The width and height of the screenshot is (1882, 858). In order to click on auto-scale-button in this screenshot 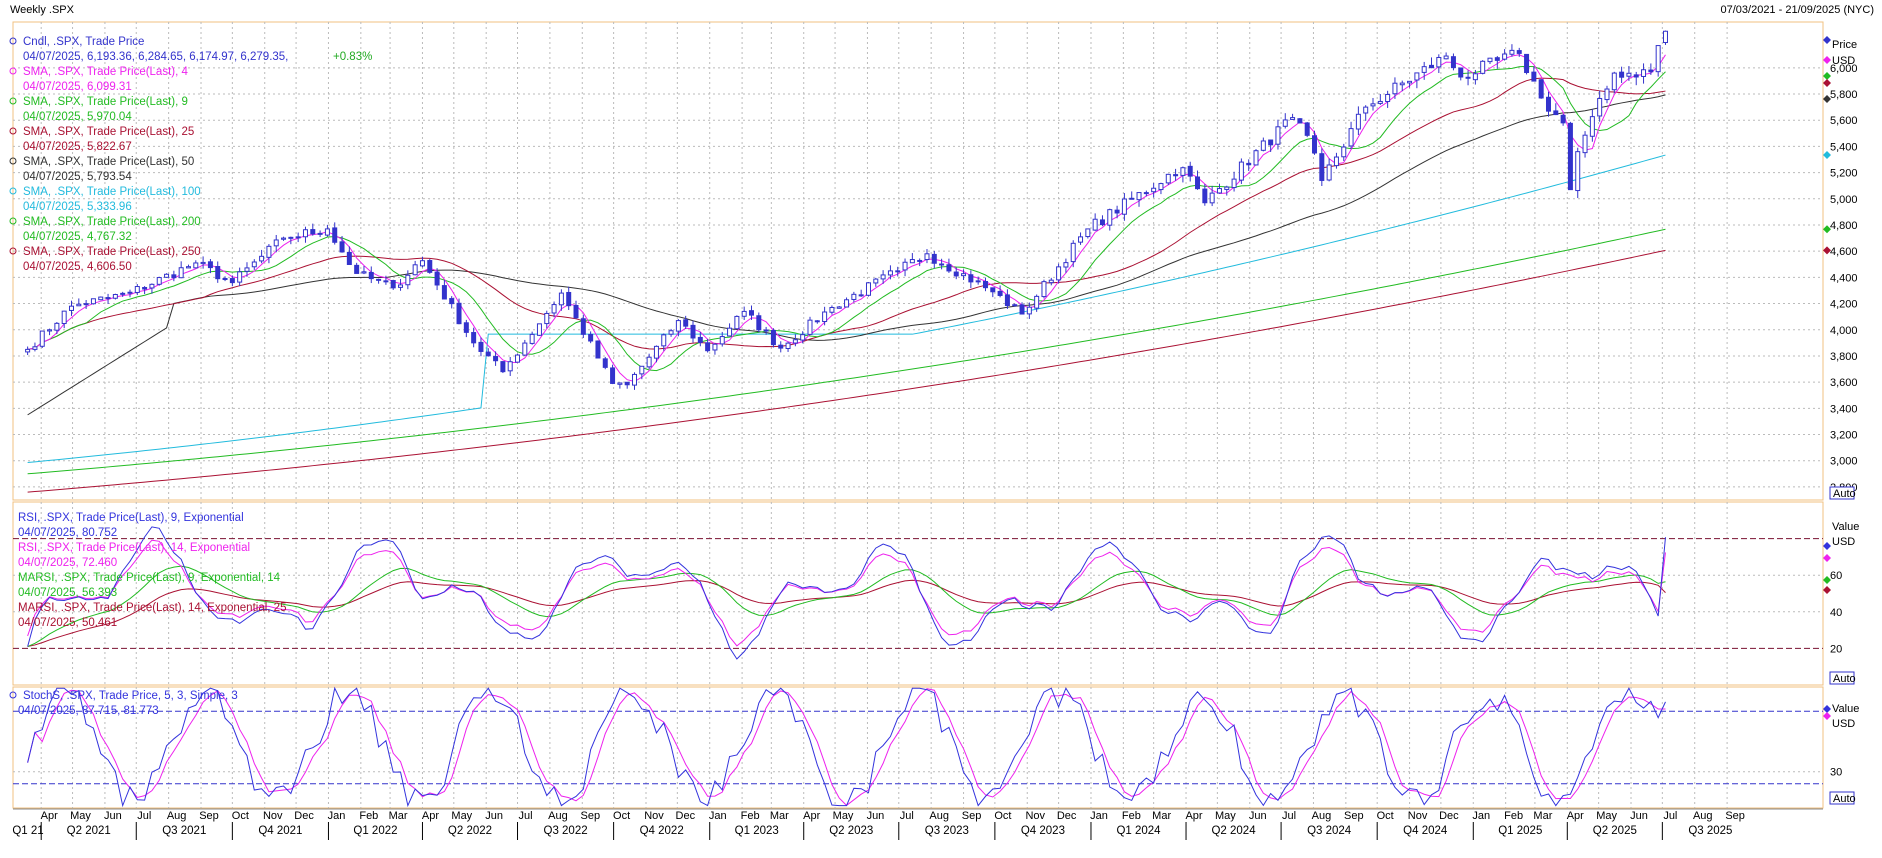, I will do `click(1842, 493)`.